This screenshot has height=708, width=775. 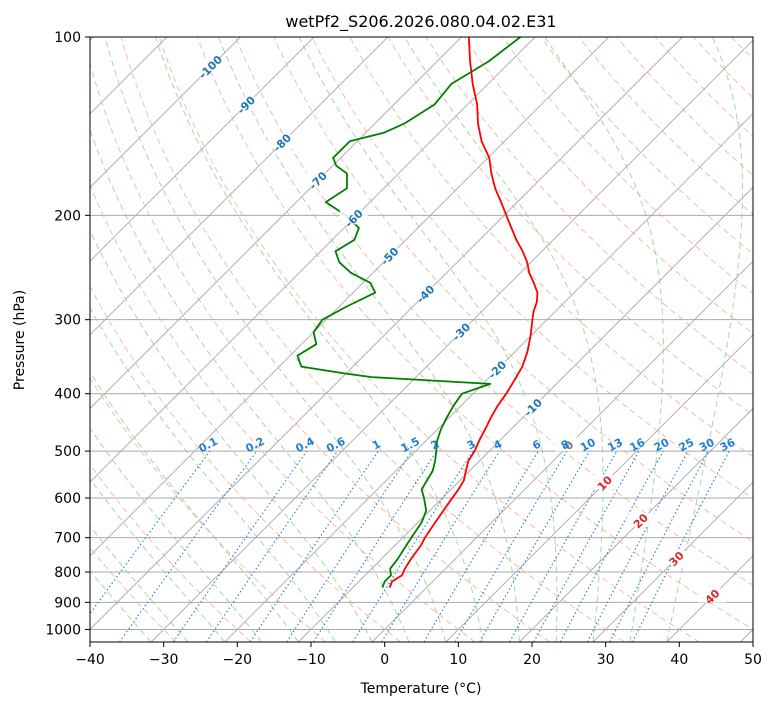 I want to click on mixing-ratio-label: 25, so click(x=687, y=445).